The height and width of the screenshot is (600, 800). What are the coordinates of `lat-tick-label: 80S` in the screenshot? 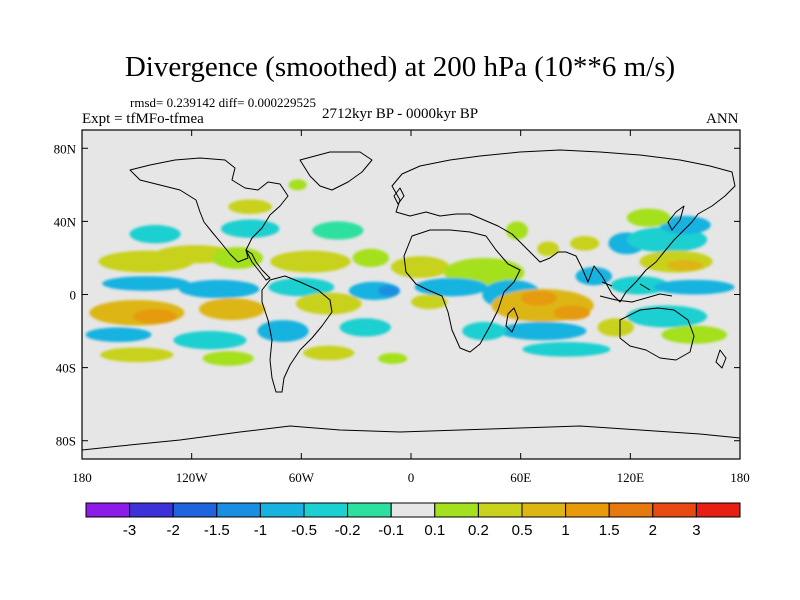 It's located at (66, 441).